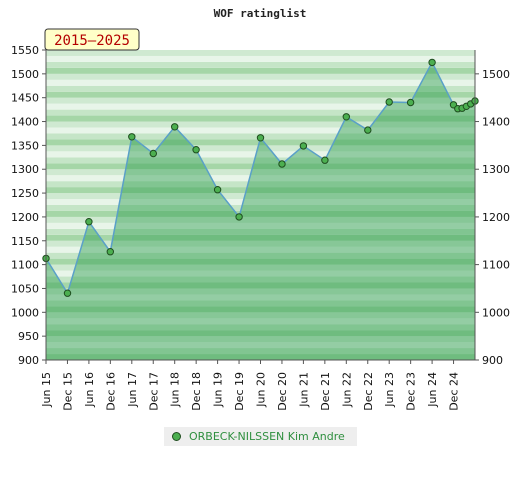 Image resolution: width=520 pixels, height=480 pixels. I want to click on x-tick-label: Jun 21, so click(303, 390).